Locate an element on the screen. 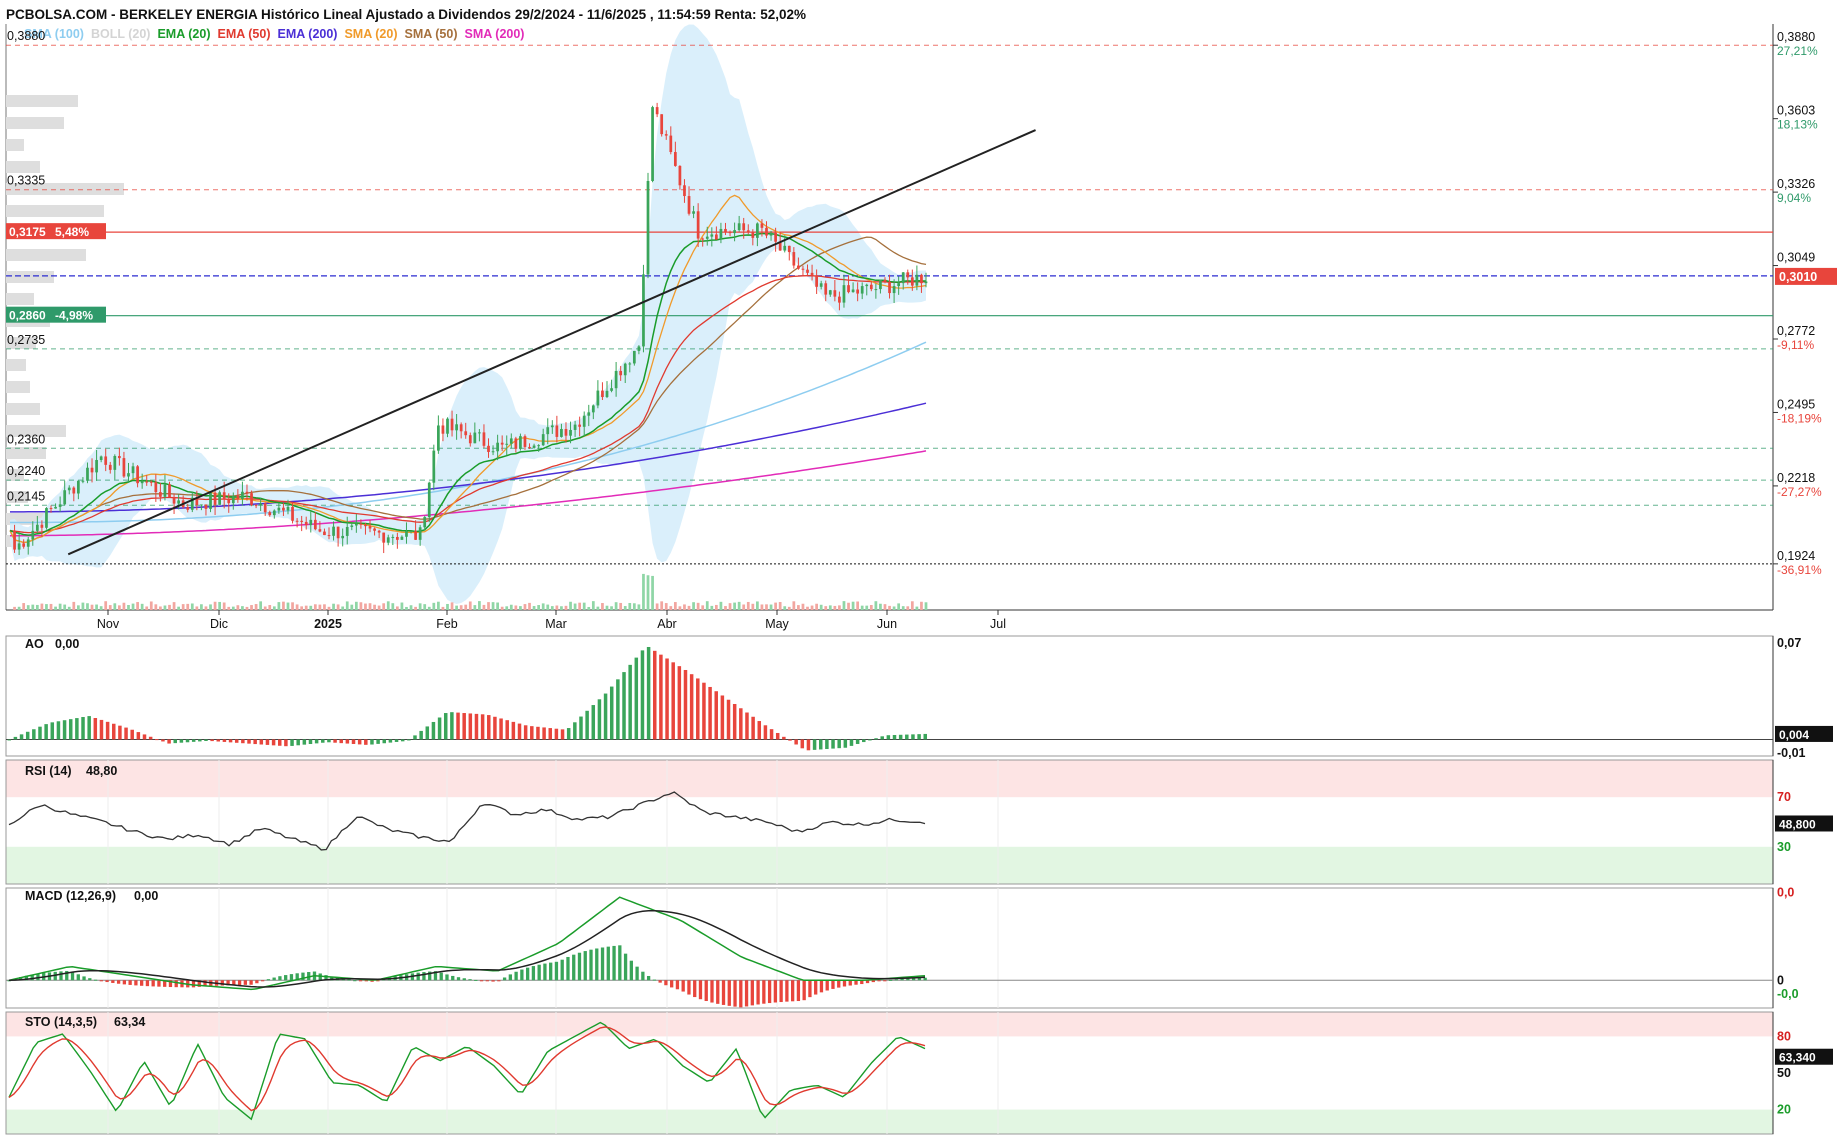  indicator-axis-label: 80 is located at coordinates (1784, 1036).